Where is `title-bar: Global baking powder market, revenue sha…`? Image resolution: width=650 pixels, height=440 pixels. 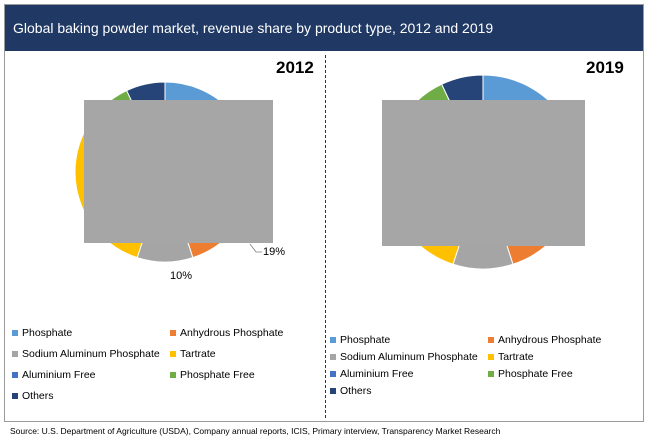 title-bar: Global baking powder market, revenue sha… is located at coordinates (324, 28).